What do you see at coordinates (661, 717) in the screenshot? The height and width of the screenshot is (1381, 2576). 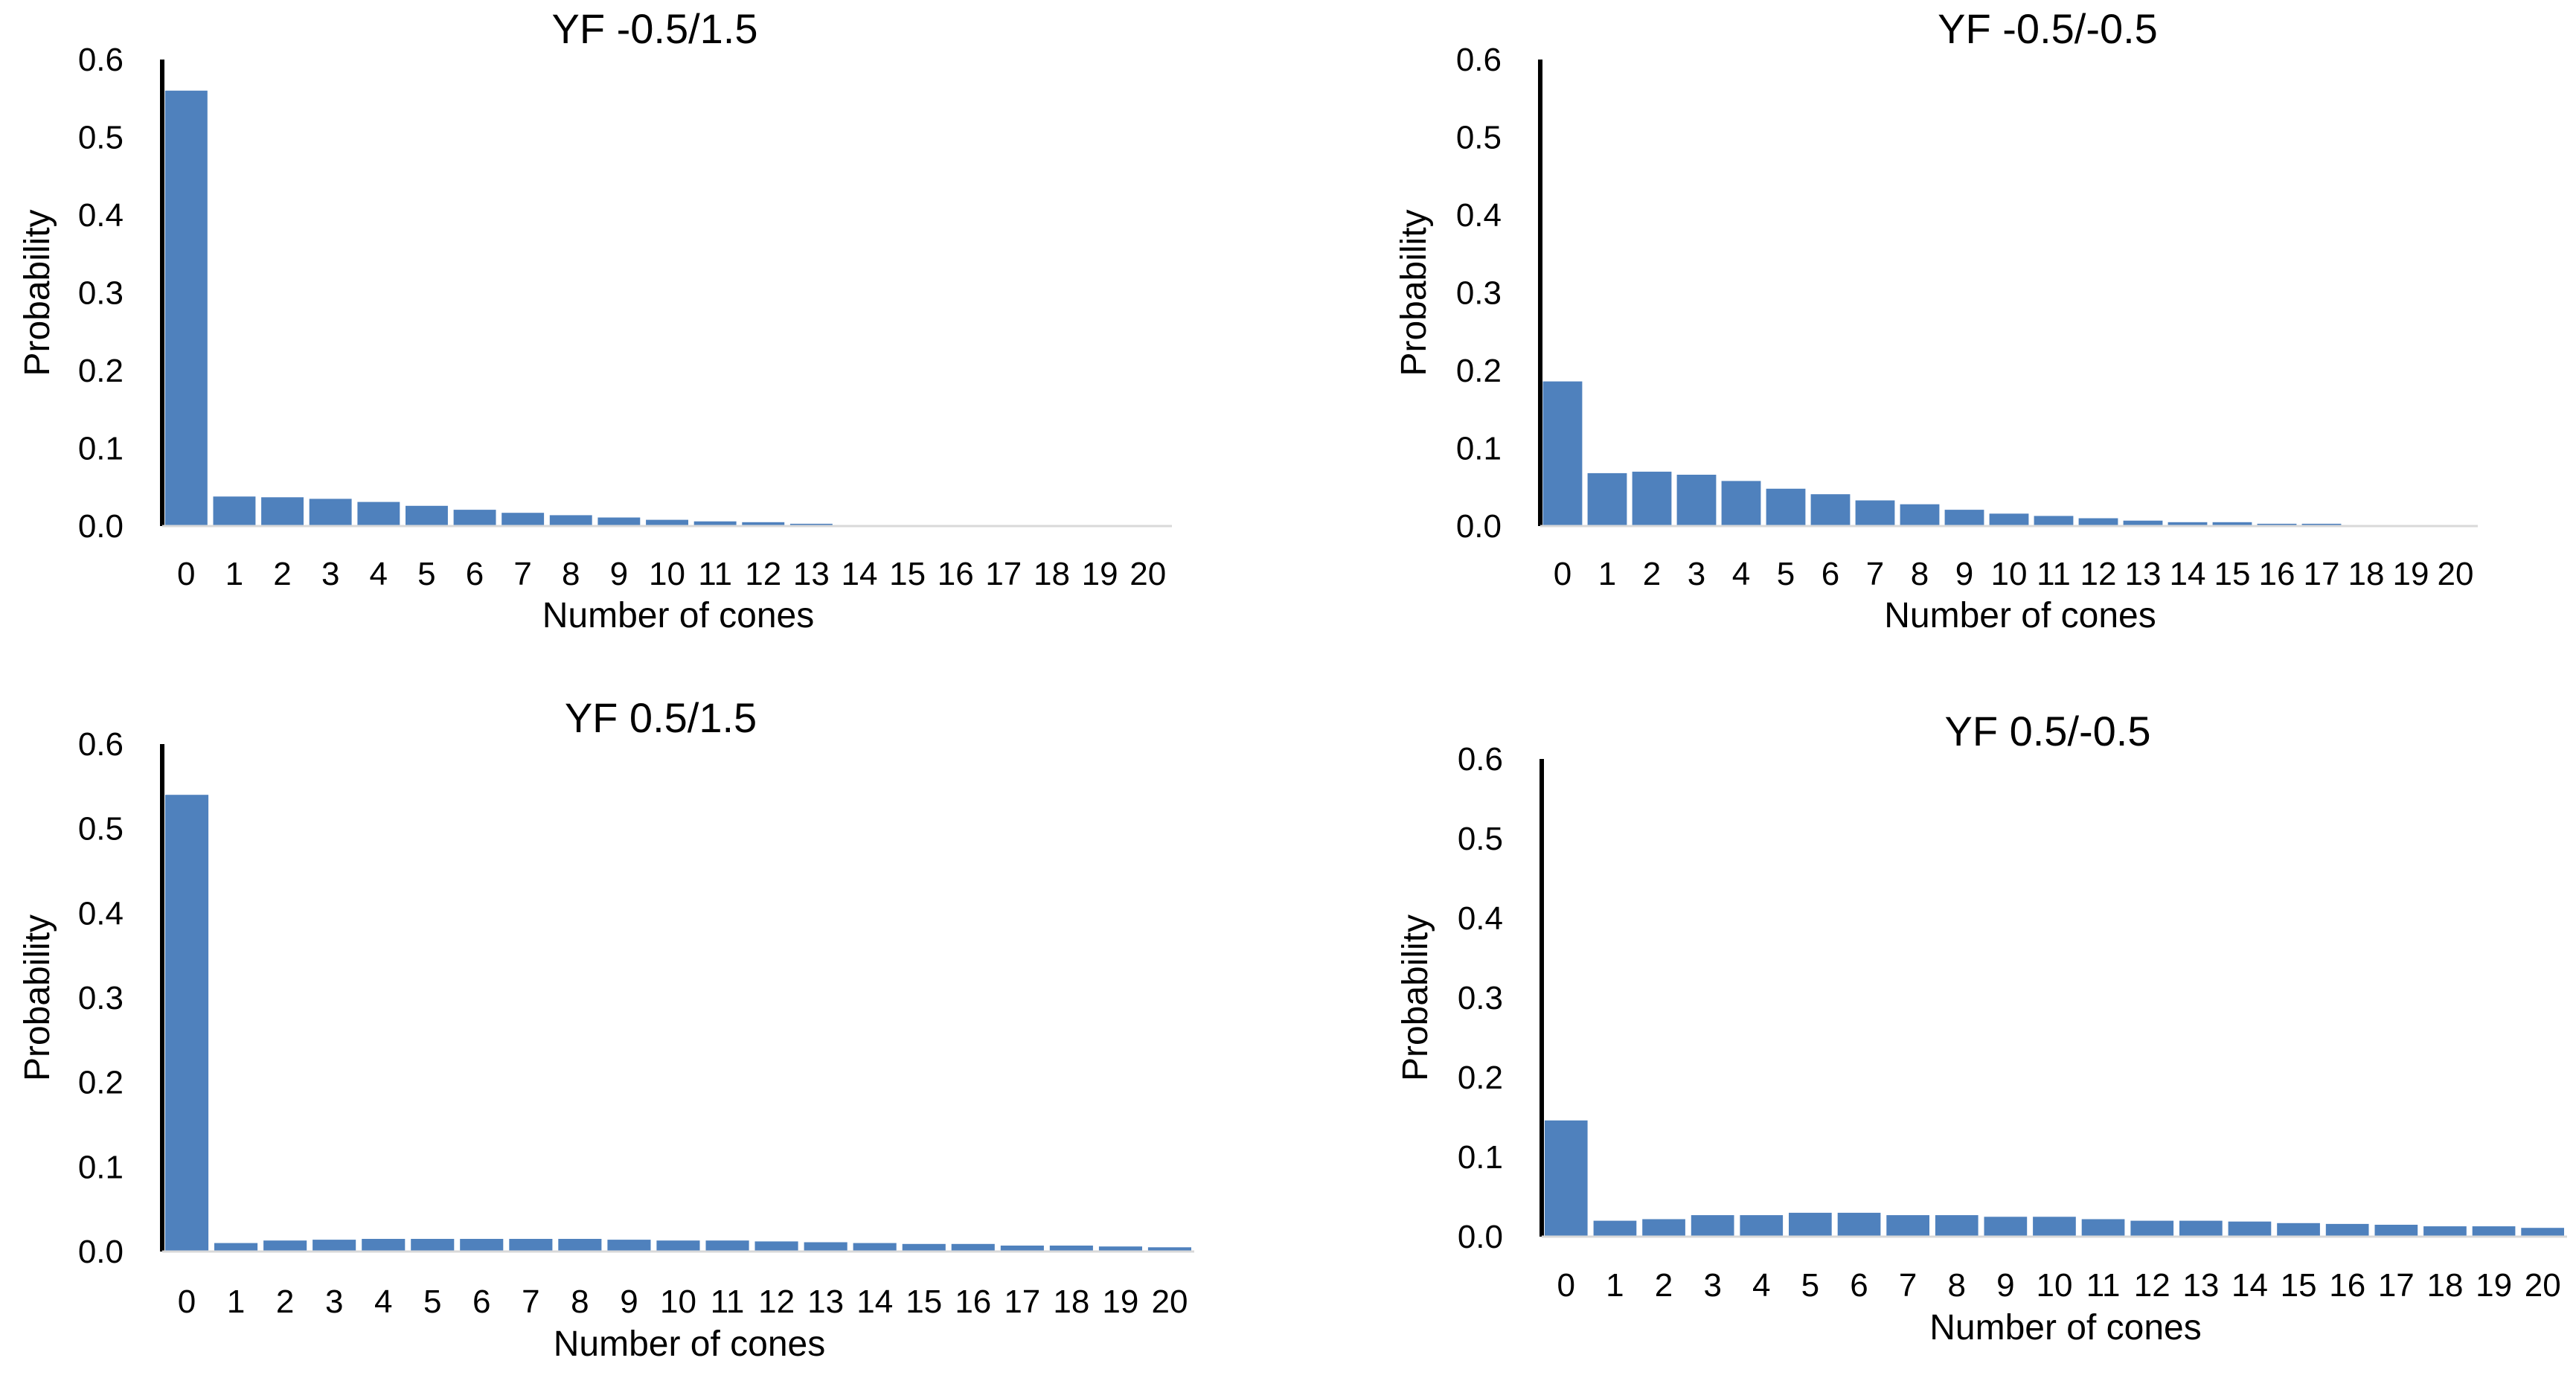 I see `chart-title: YF 0.5/1.5` at bounding box center [661, 717].